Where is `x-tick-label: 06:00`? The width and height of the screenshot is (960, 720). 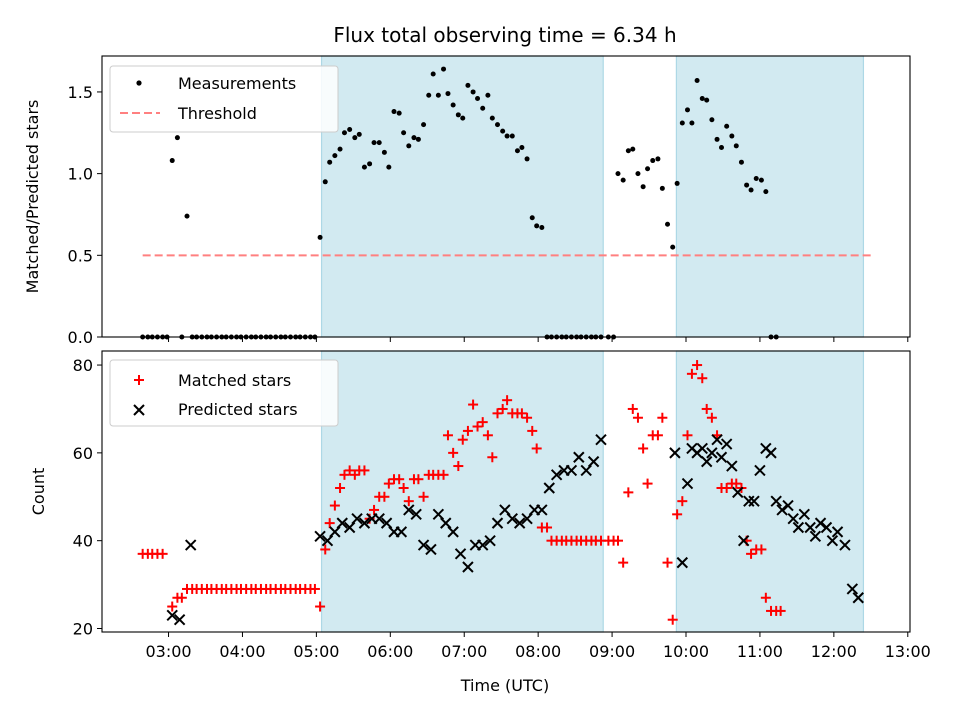 x-tick-label: 06:00 is located at coordinates (390, 651).